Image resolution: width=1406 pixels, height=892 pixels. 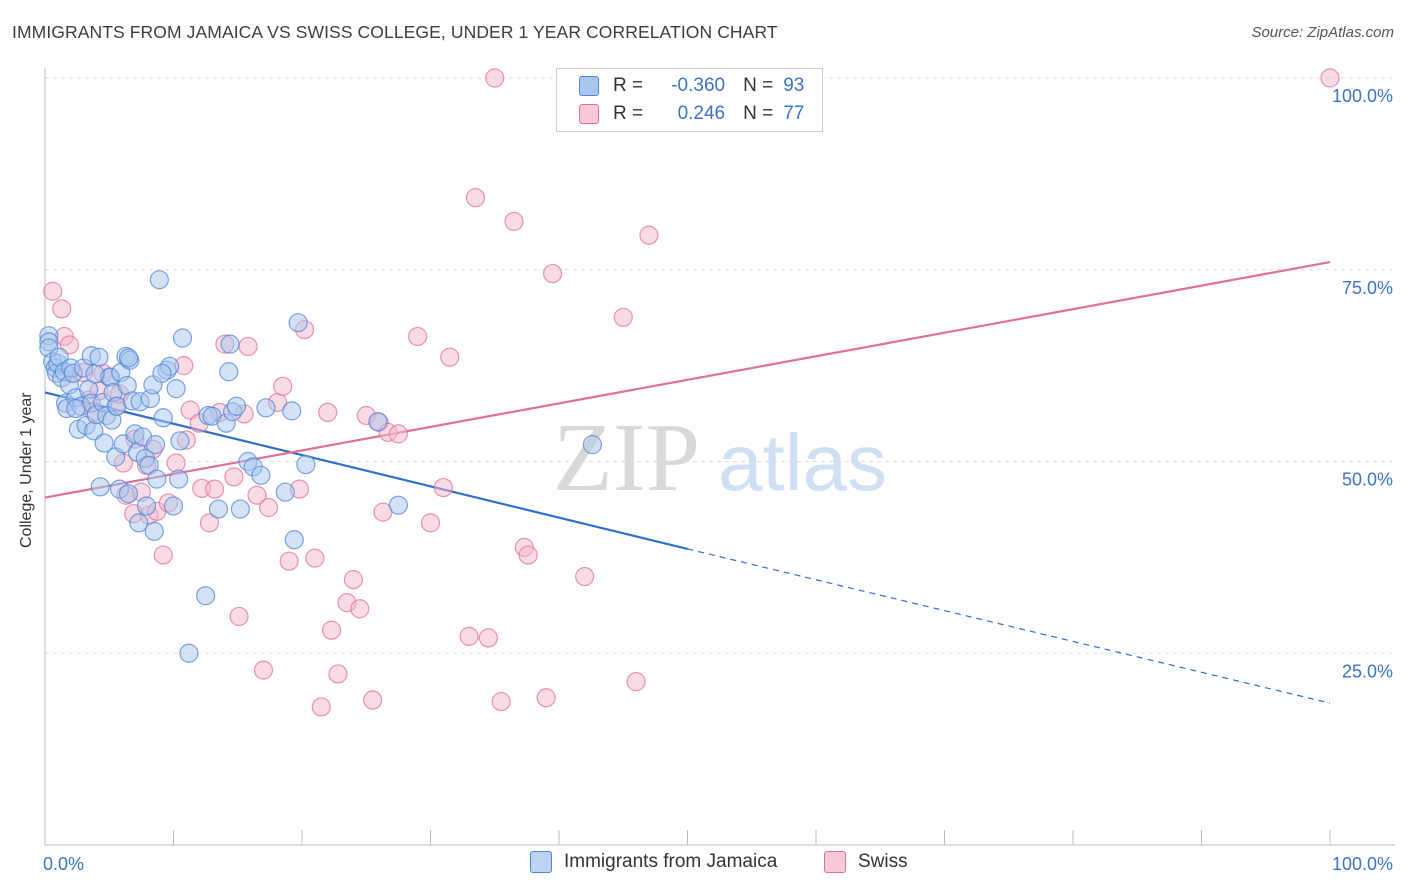 What do you see at coordinates (671, 861) in the screenshot?
I see `legend-series-name: Immigrants from Jamaica` at bounding box center [671, 861].